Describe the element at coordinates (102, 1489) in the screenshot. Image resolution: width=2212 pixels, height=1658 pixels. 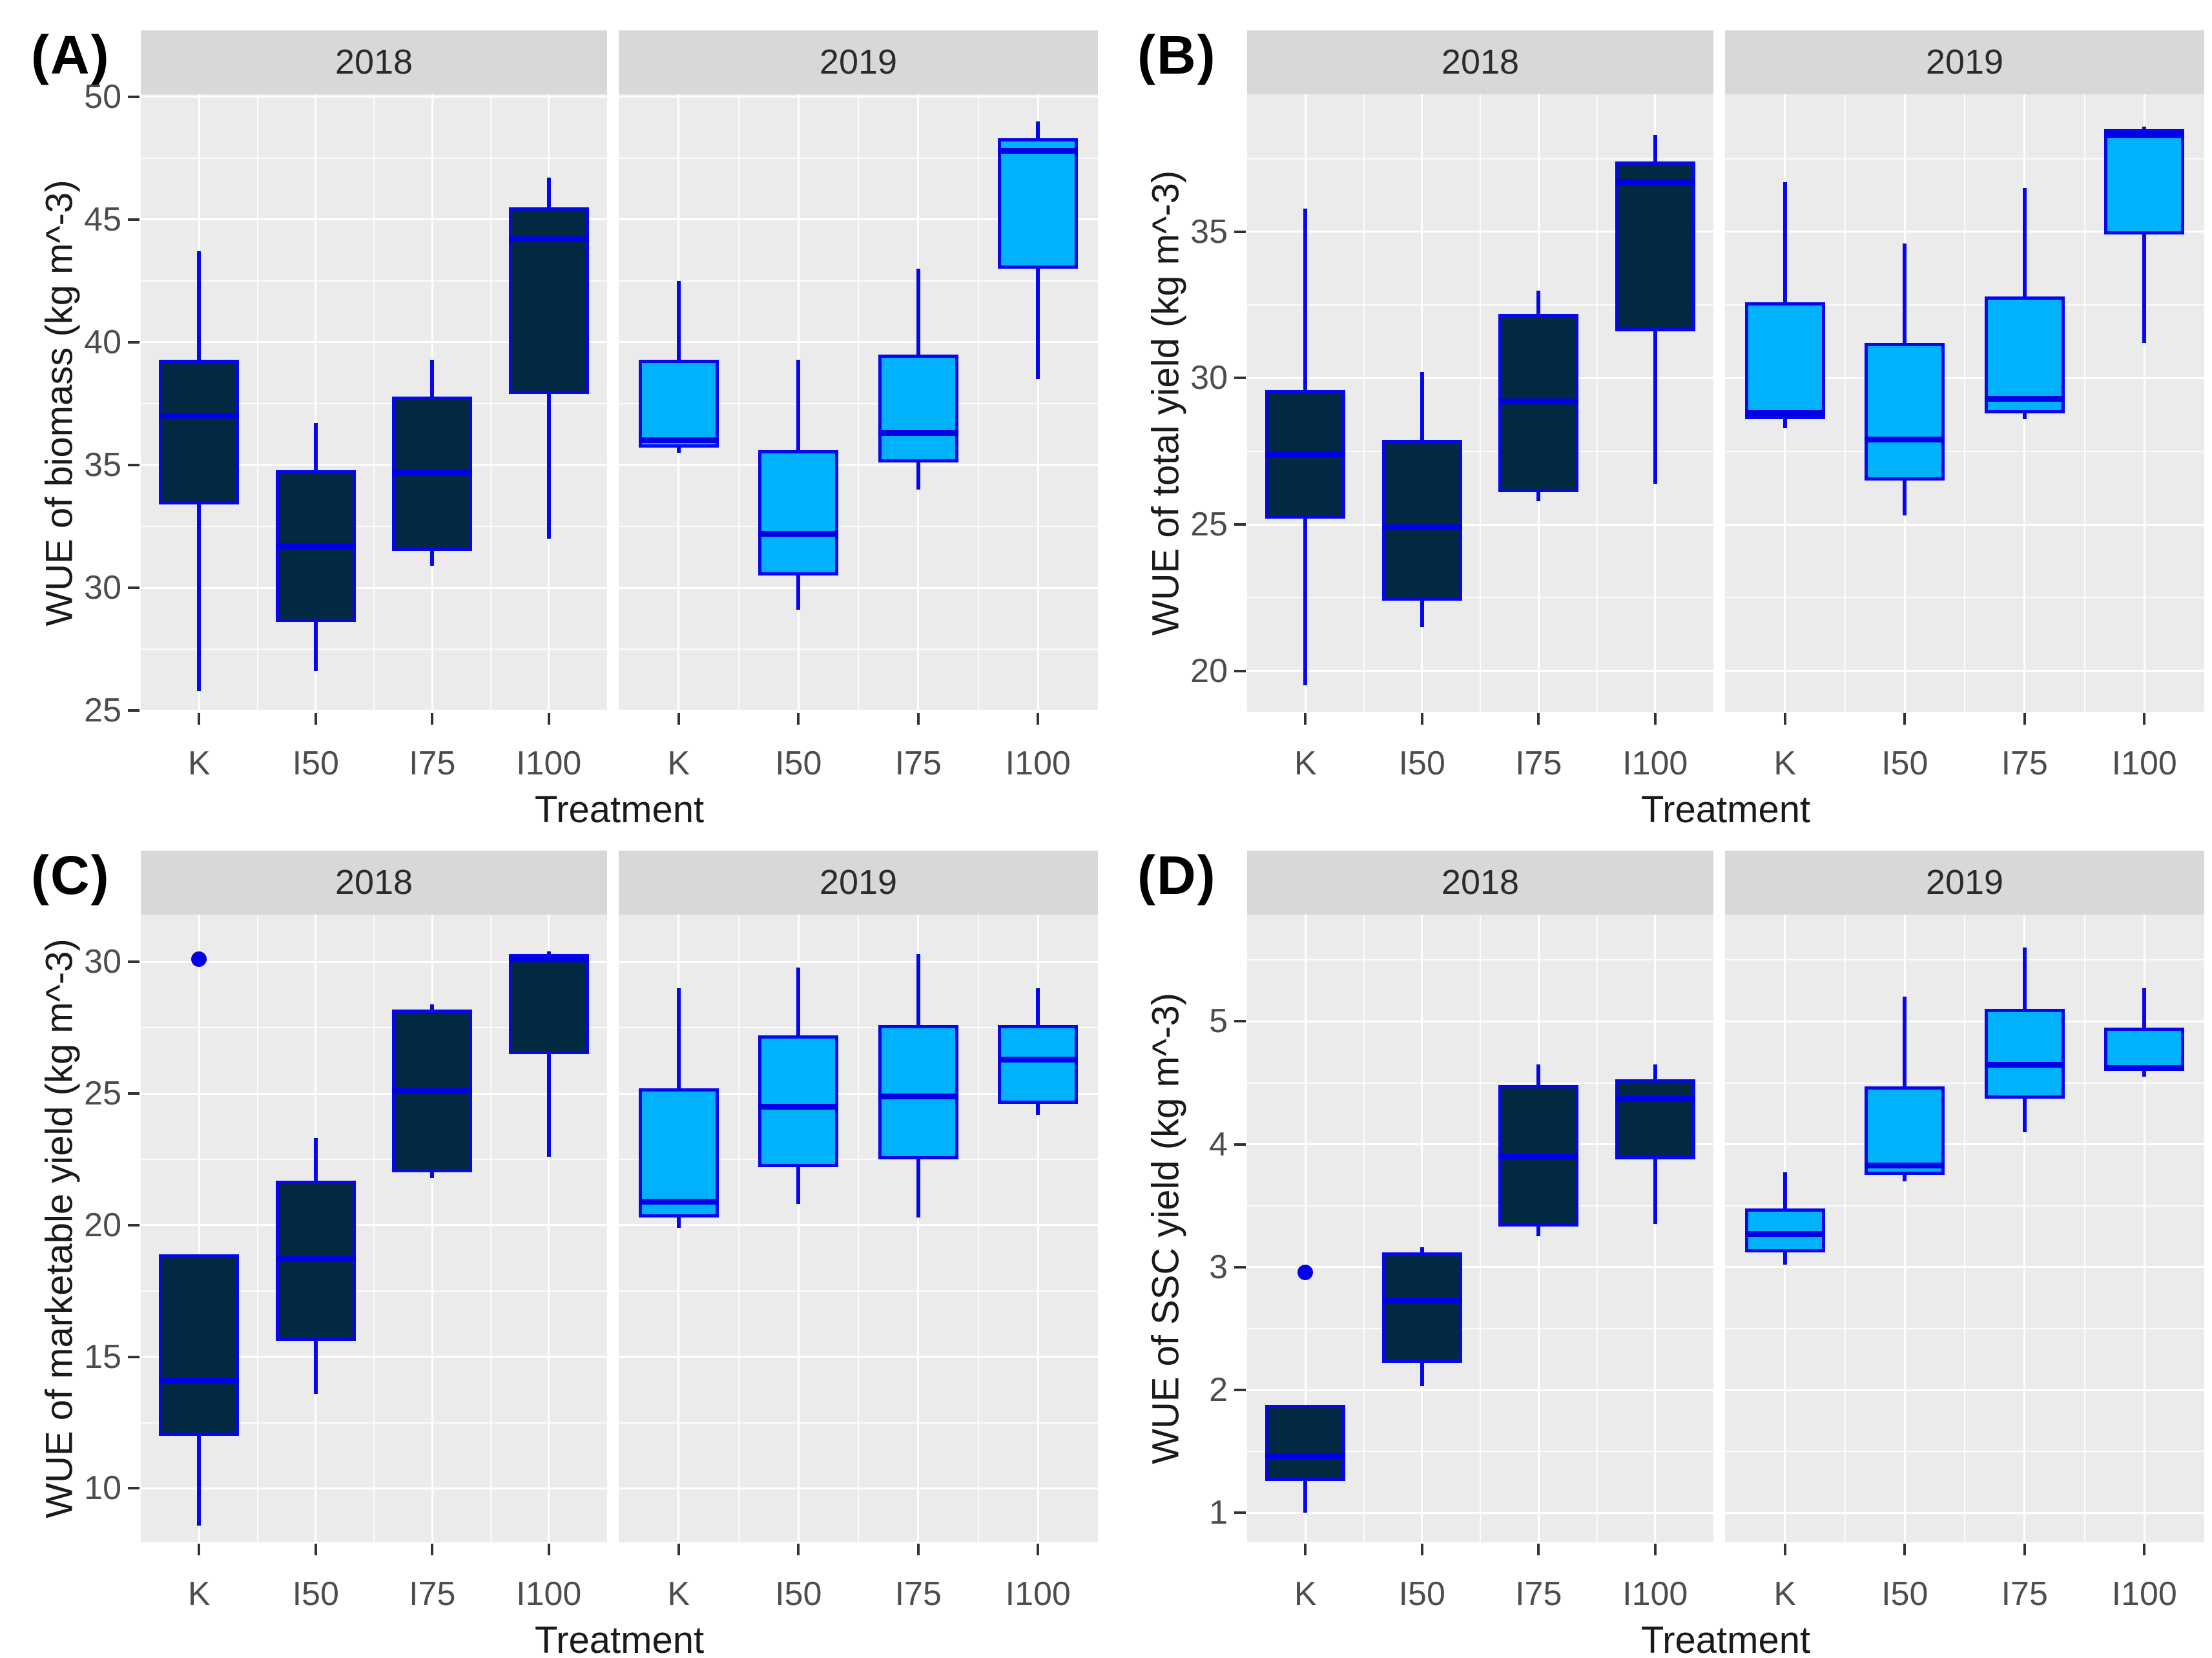
I see `y-tick-label: 10` at that location.